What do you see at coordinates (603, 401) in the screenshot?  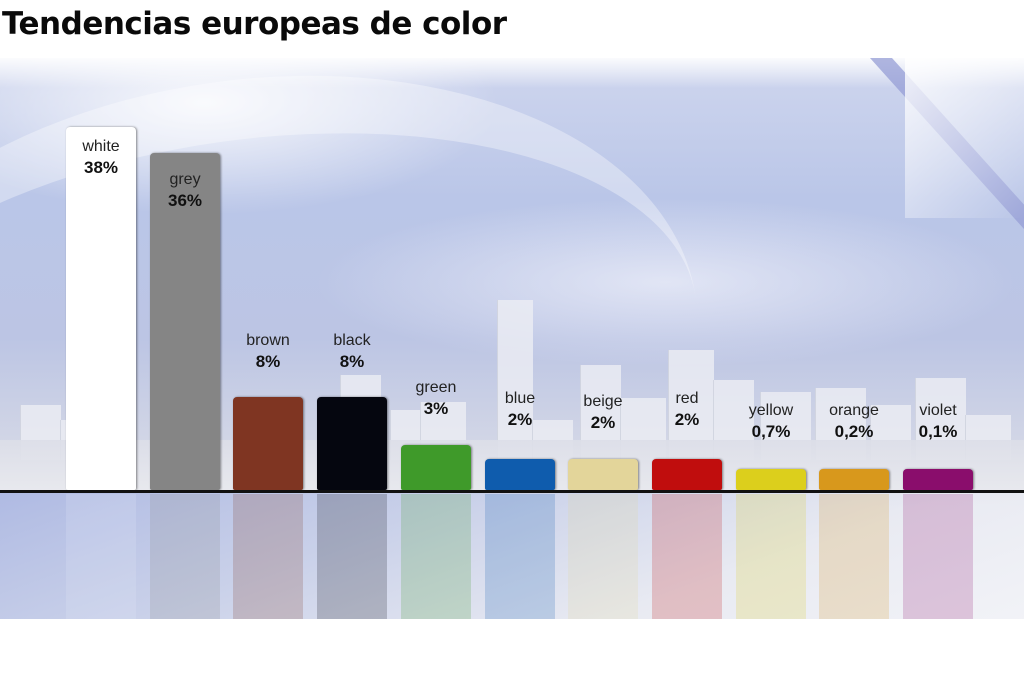 I see `category-name: beige` at bounding box center [603, 401].